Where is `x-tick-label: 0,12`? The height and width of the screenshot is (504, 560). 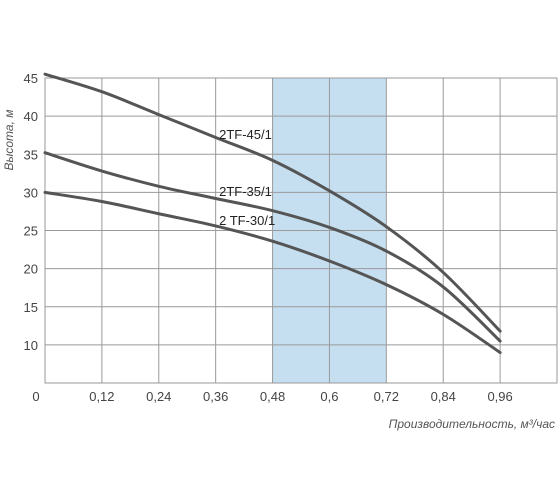 x-tick-label: 0,12 is located at coordinates (101, 396).